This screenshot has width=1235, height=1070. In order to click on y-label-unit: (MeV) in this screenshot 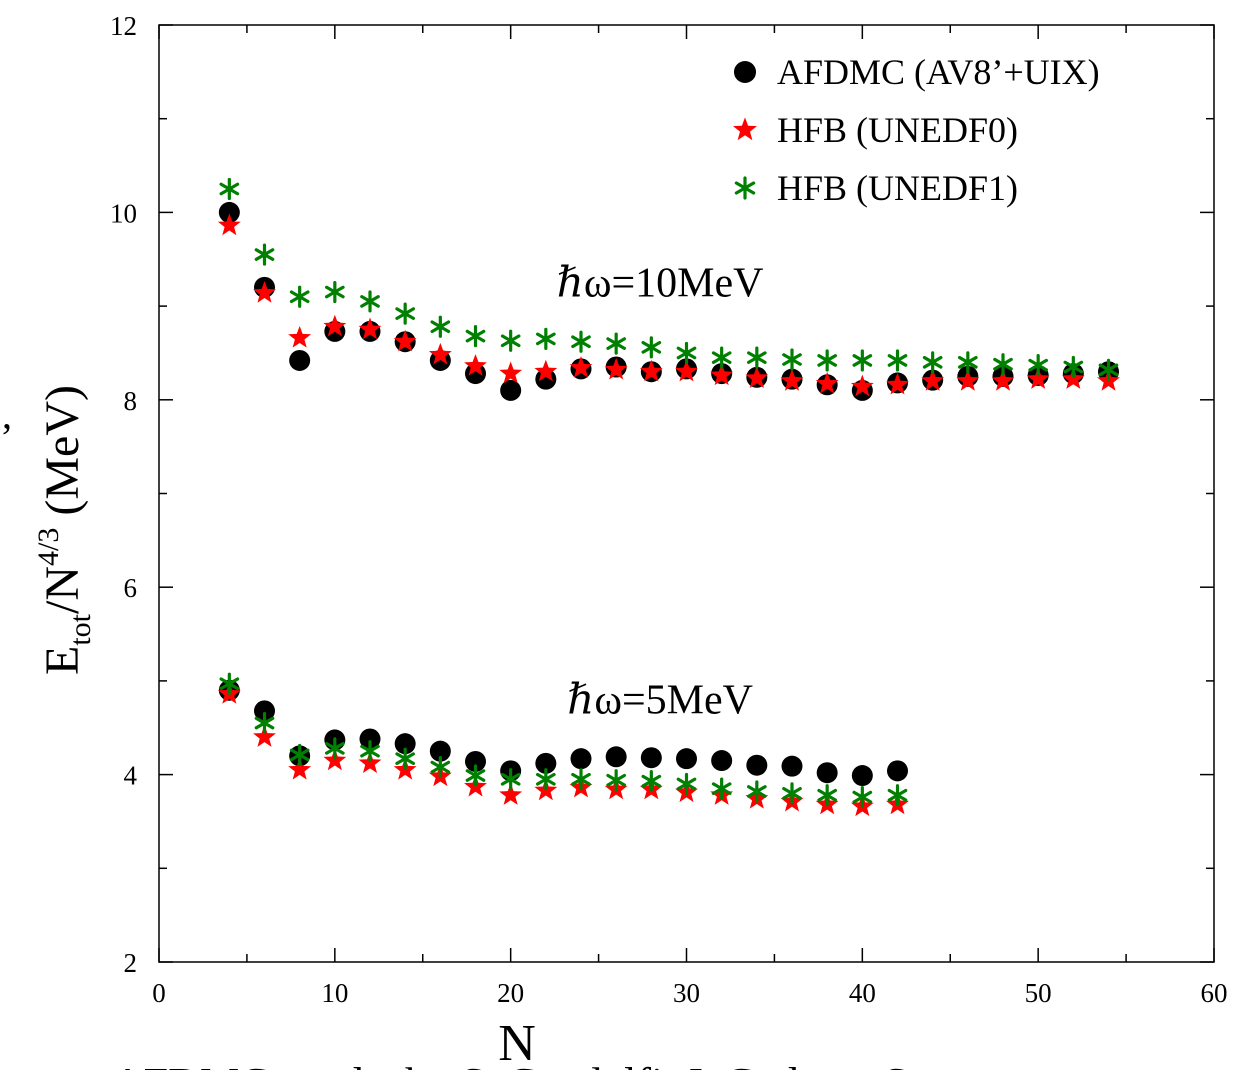, I will do `click(62, 456)`.